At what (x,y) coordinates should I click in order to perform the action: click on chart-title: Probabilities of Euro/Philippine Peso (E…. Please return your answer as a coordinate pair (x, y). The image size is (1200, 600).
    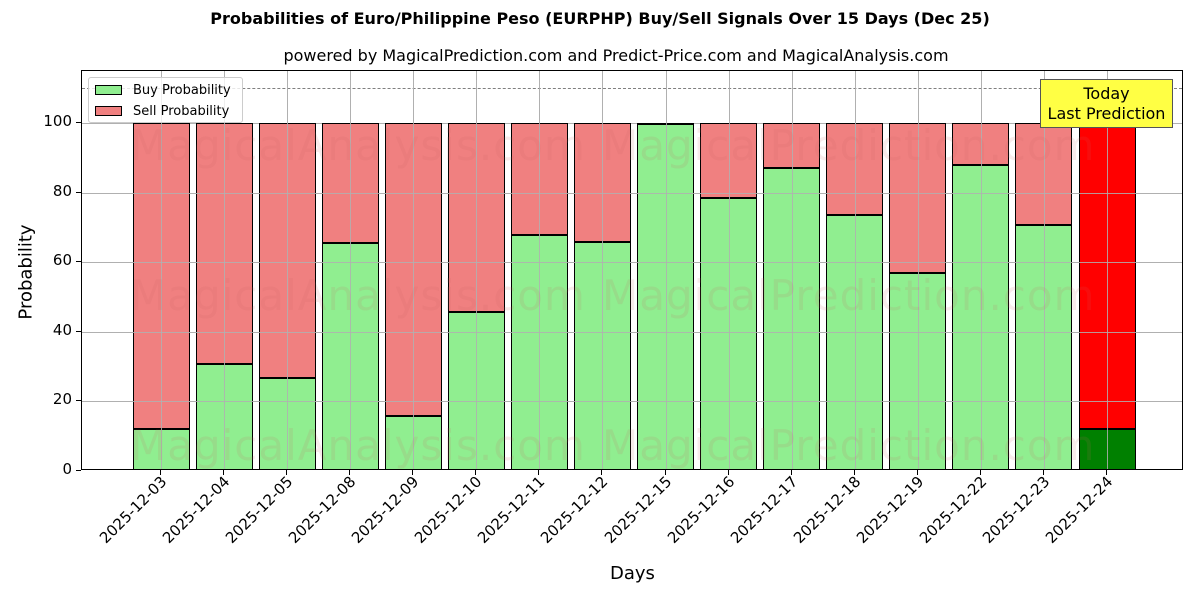
    Looking at the image, I should click on (600, 18).